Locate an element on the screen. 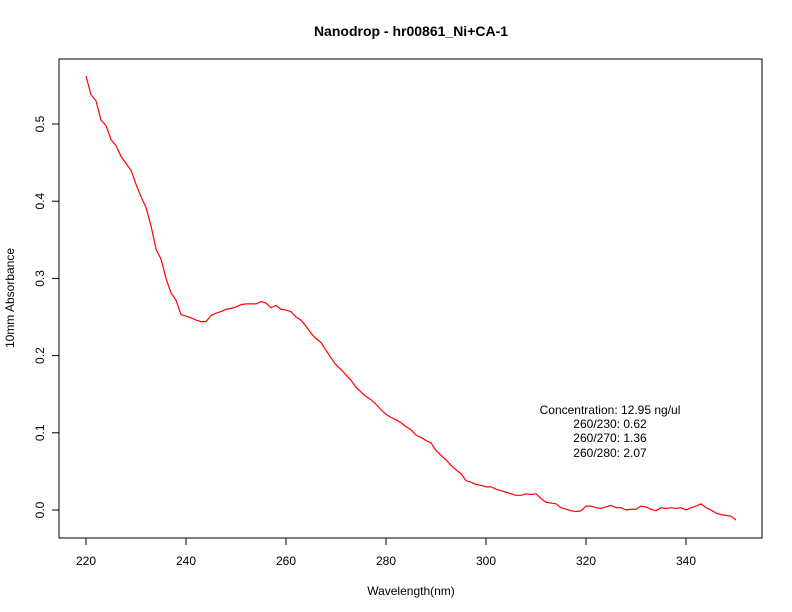 This screenshot has width=792, height=612. x-tick-label: 280 is located at coordinates (386, 561).